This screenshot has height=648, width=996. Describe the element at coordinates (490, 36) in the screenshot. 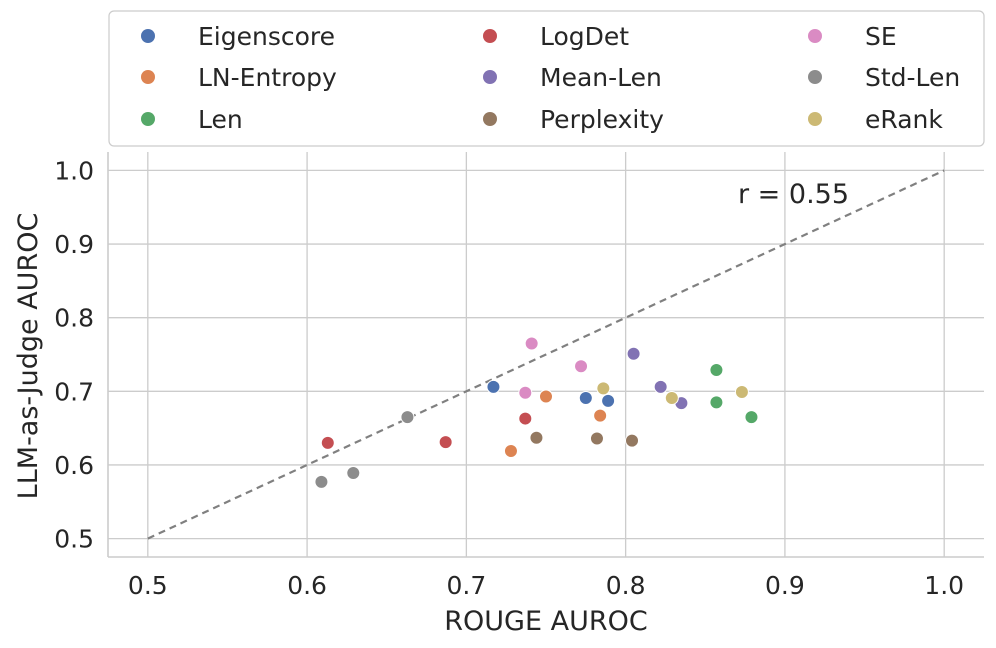

I see `legend-marker-logdet` at that location.